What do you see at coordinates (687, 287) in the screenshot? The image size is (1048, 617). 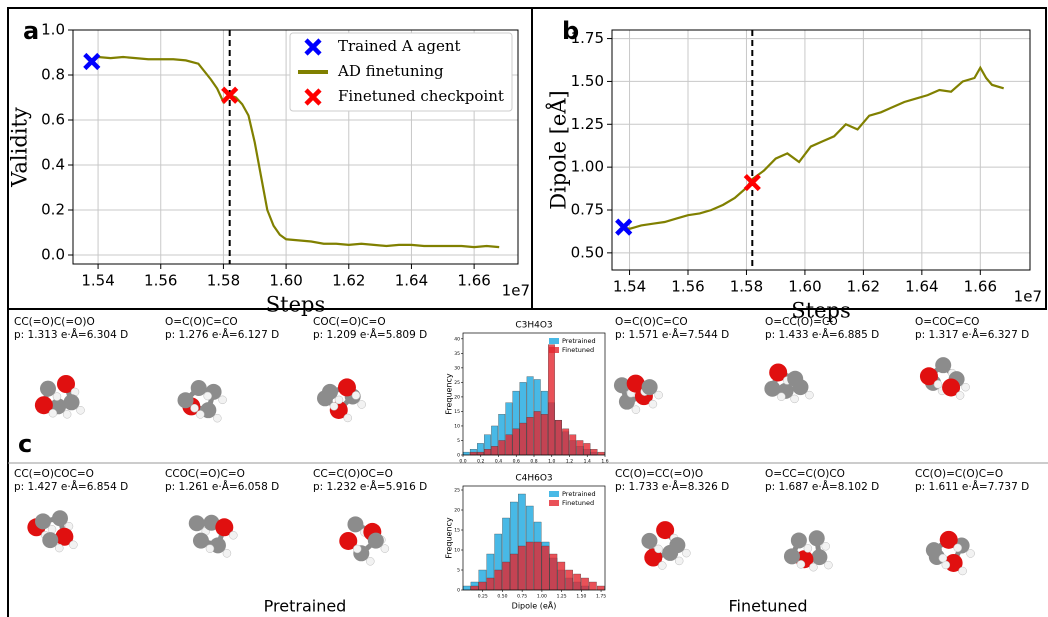 I see `x-tick-label: 1.56` at bounding box center [687, 287].